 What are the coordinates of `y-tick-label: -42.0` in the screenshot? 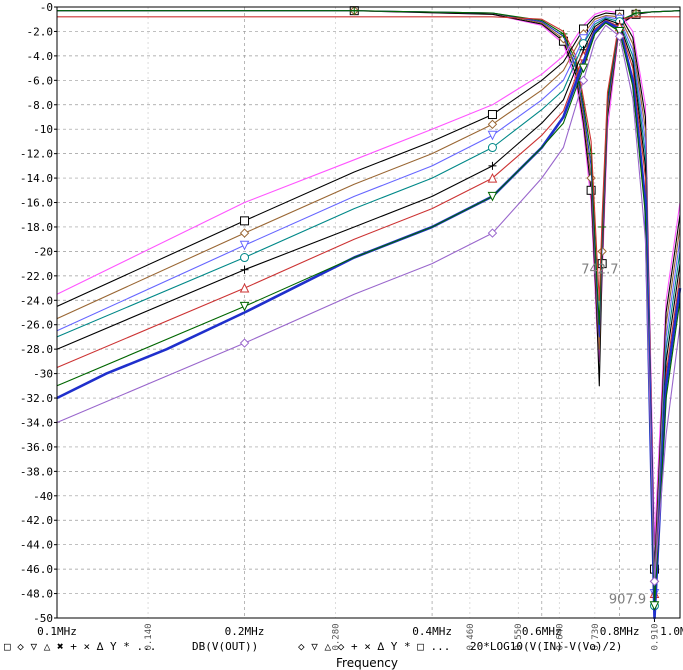 It's located at (36, 520).